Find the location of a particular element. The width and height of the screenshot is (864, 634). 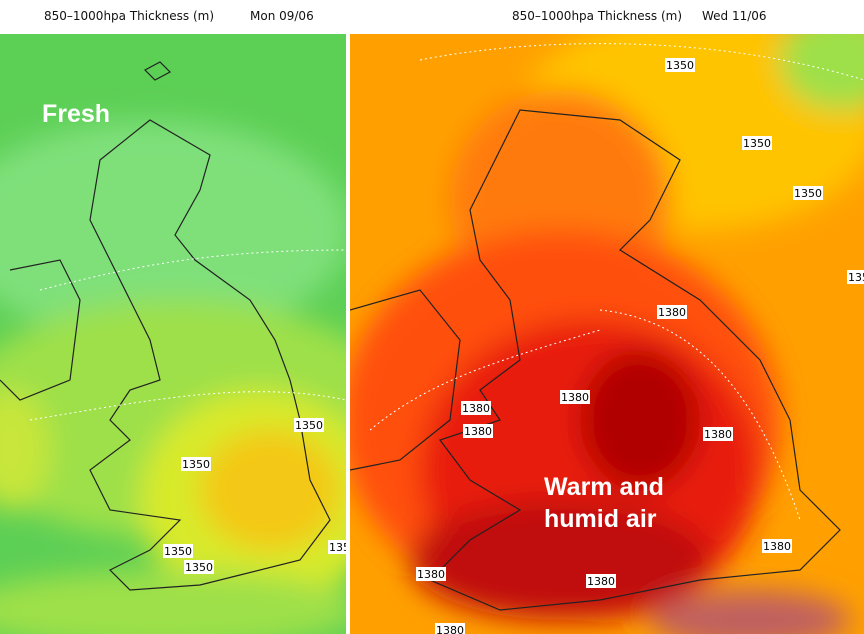

panel-divider is located at coordinates (348, 334).